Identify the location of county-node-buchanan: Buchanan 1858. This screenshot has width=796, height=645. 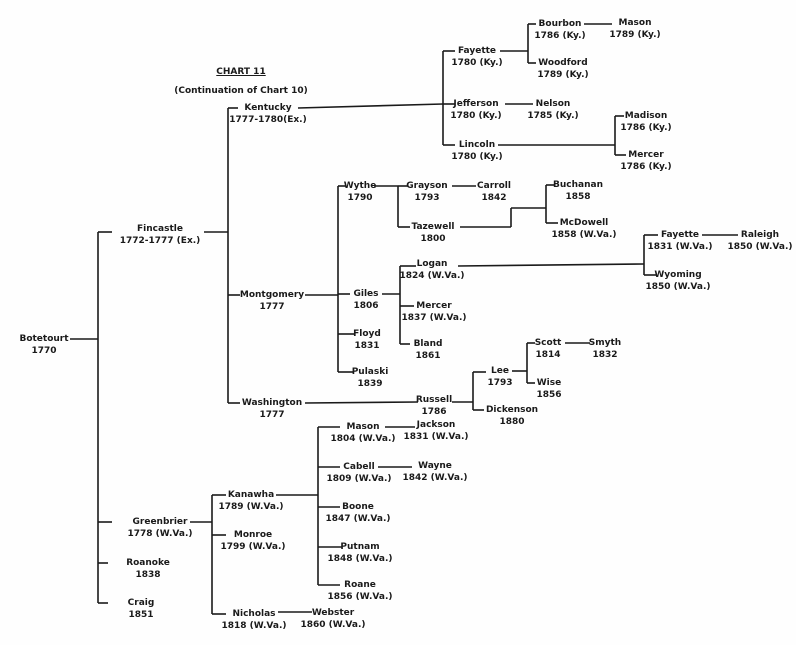
(578, 191).